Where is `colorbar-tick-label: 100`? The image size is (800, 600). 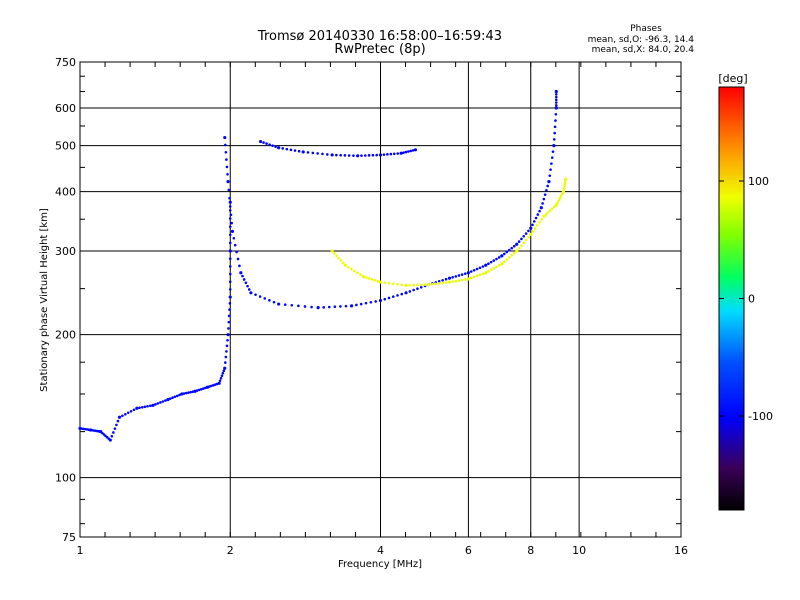
colorbar-tick-label: 100 is located at coordinates (758, 181).